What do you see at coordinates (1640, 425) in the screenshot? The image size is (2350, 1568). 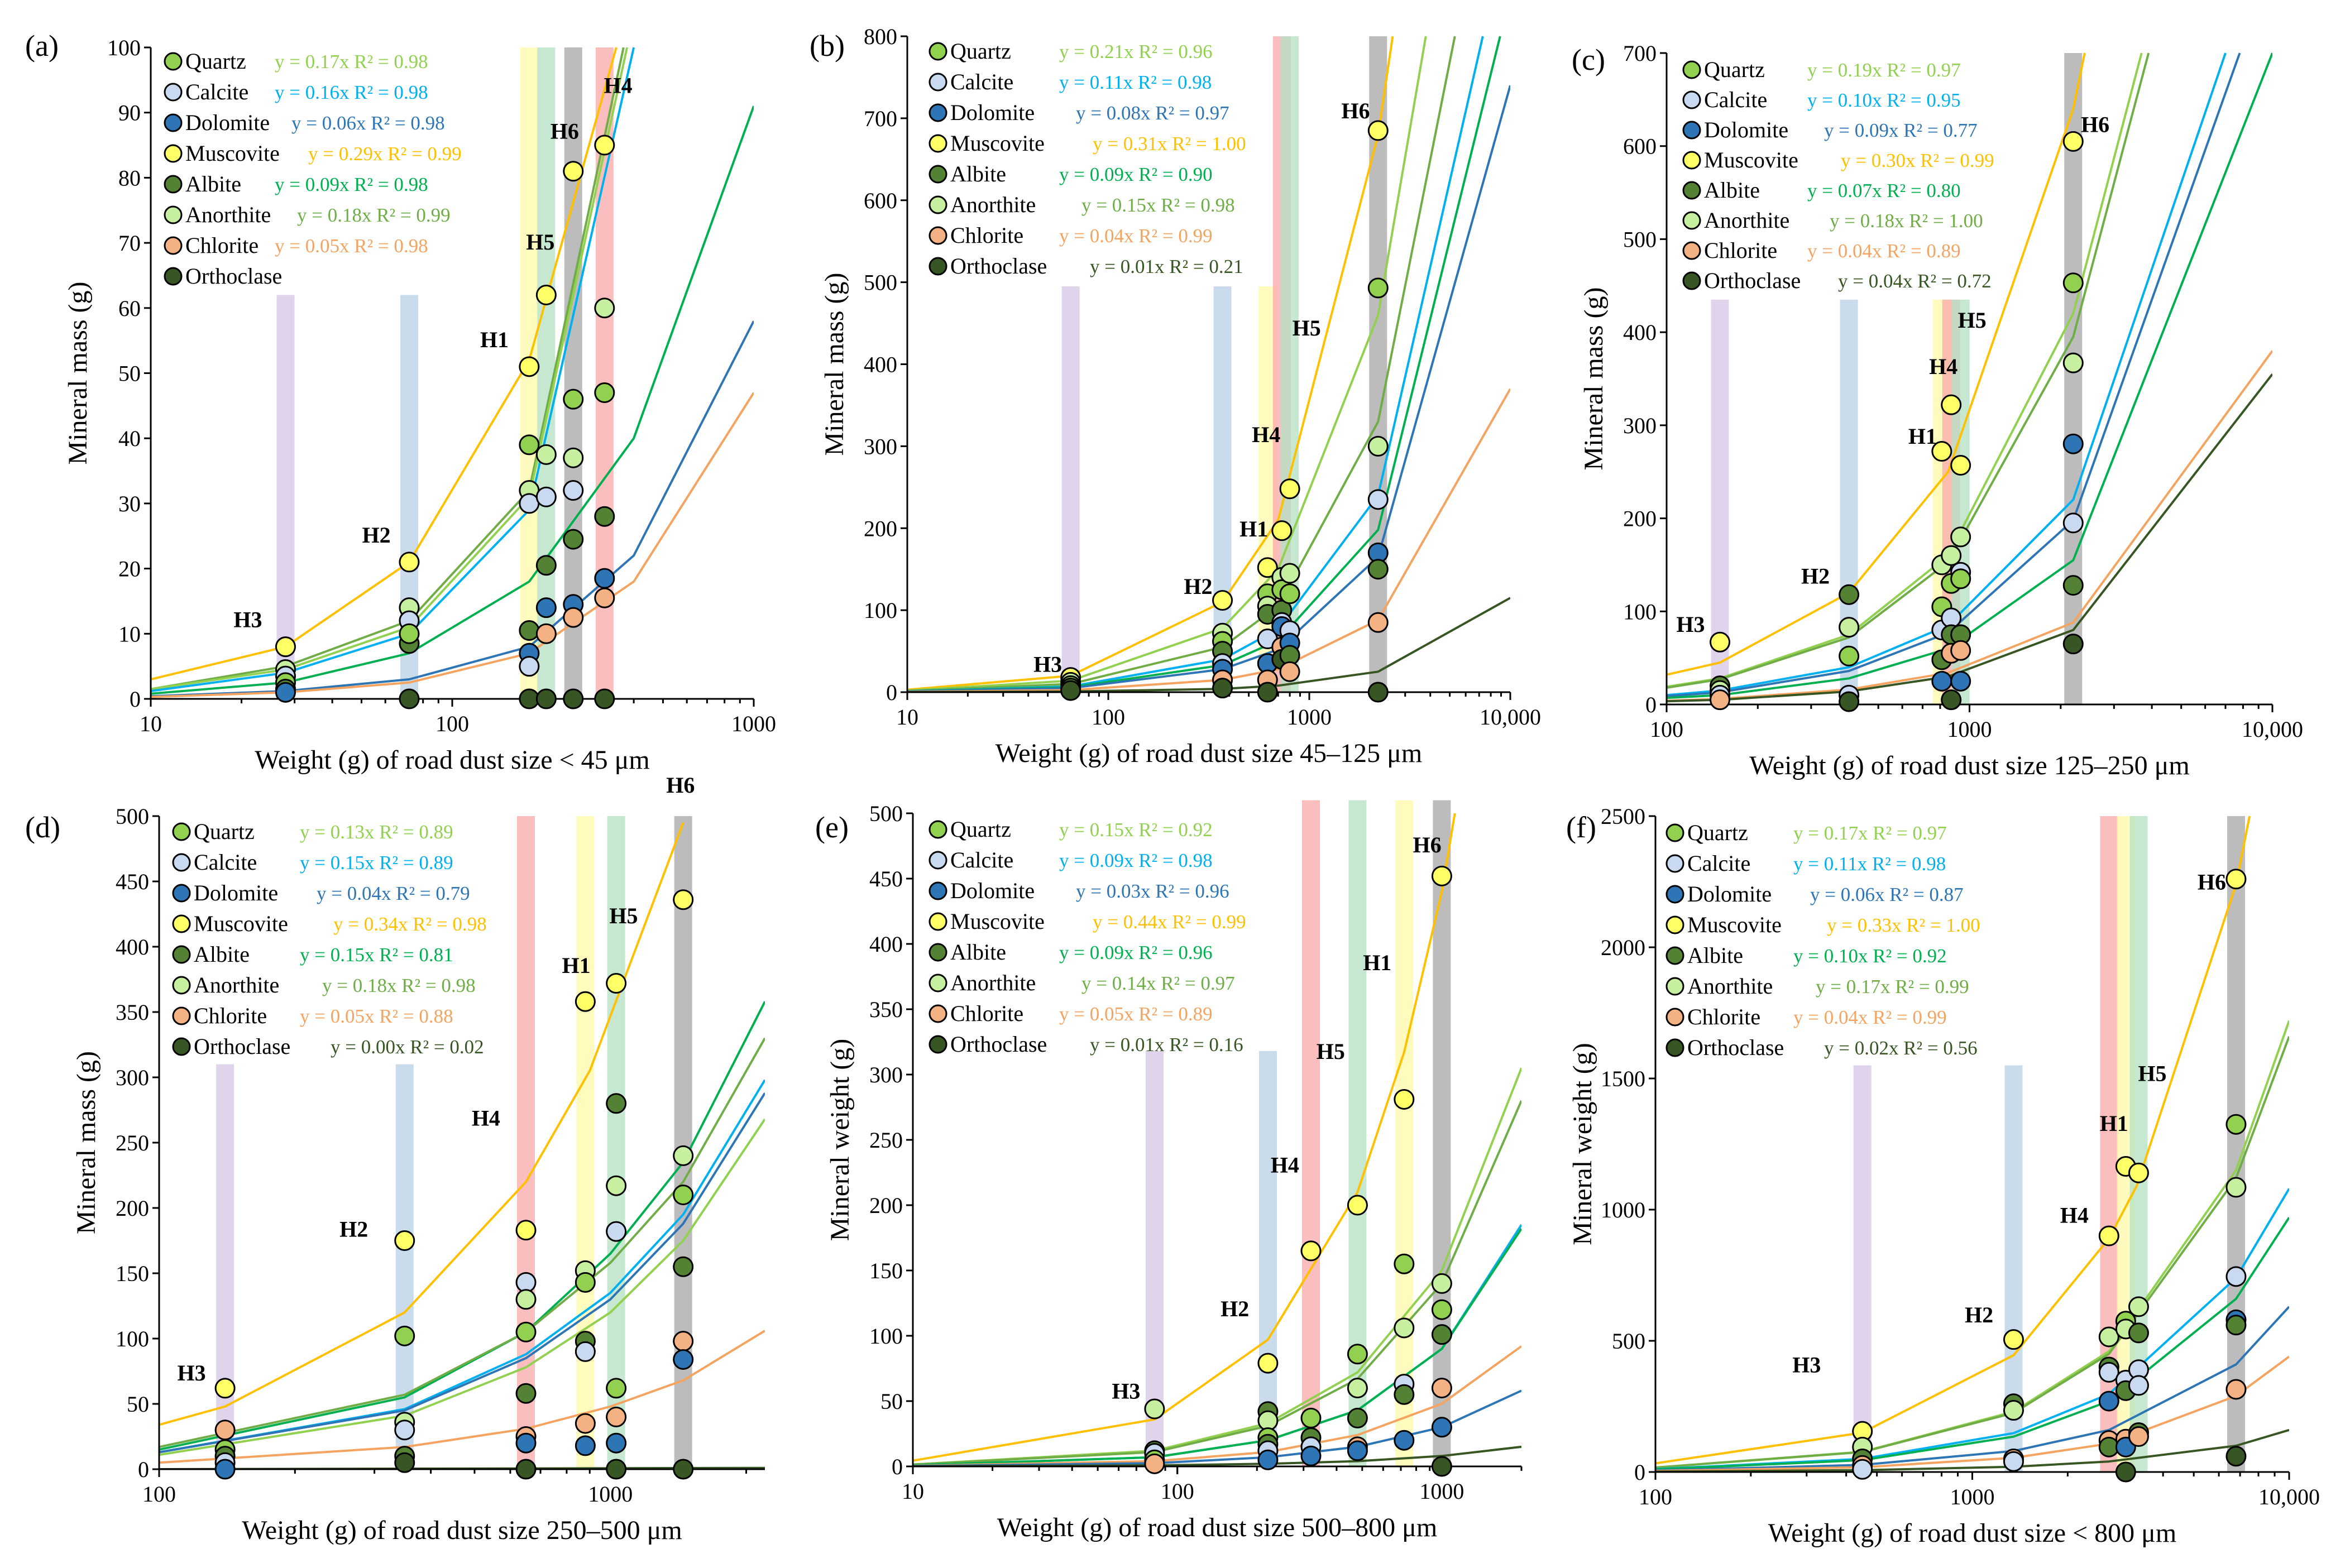 I see `y-tick-label: 300` at bounding box center [1640, 425].